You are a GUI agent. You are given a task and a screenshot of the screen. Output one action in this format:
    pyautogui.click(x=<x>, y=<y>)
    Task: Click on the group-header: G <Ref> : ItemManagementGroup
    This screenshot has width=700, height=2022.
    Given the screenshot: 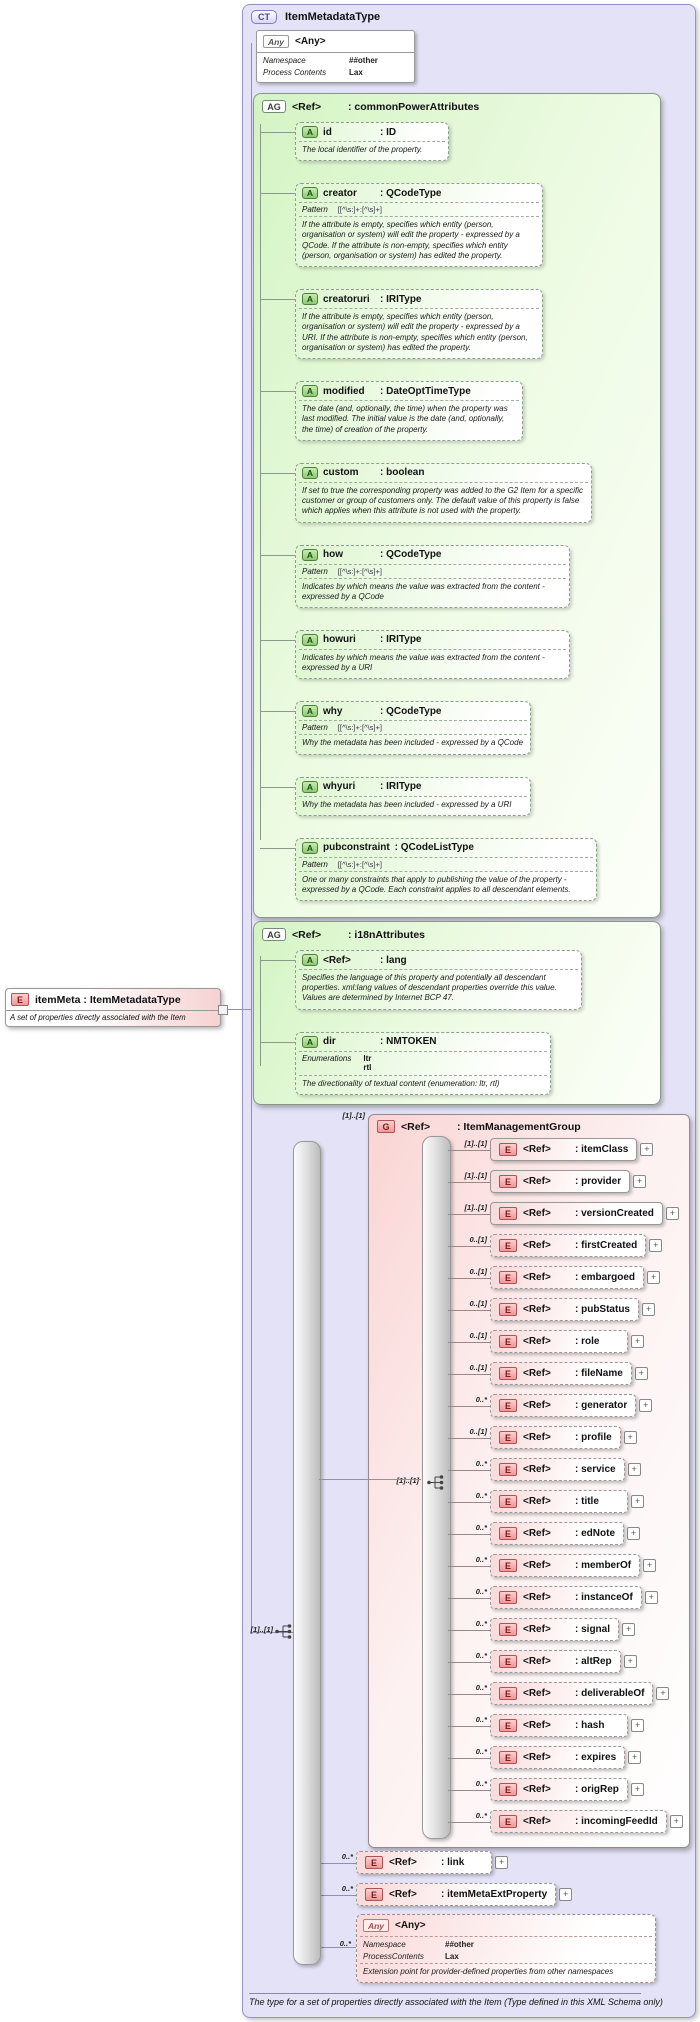 What is the action you would take?
    pyautogui.click(x=479, y=1126)
    